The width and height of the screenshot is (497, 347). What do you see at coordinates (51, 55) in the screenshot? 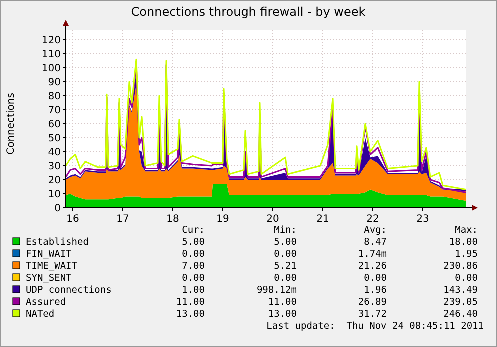
I see `y-tick-label: 110` at bounding box center [51, 55].